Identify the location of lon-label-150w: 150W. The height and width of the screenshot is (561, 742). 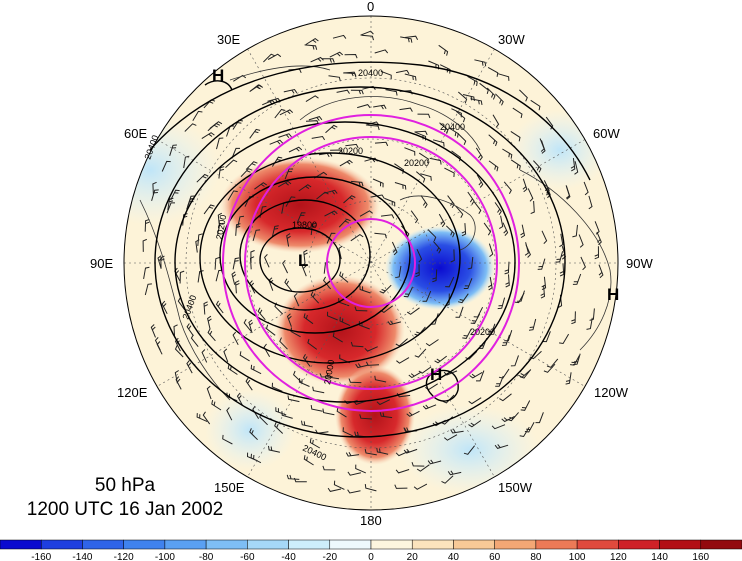
(515, 487).